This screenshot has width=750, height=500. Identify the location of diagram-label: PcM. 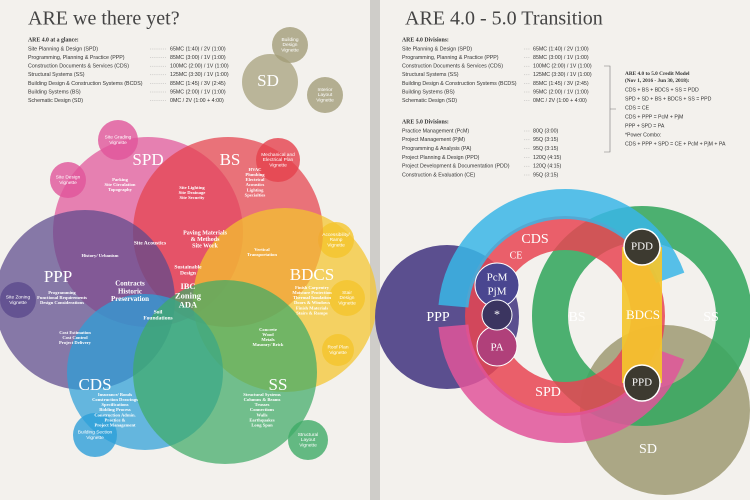
(497, 278).